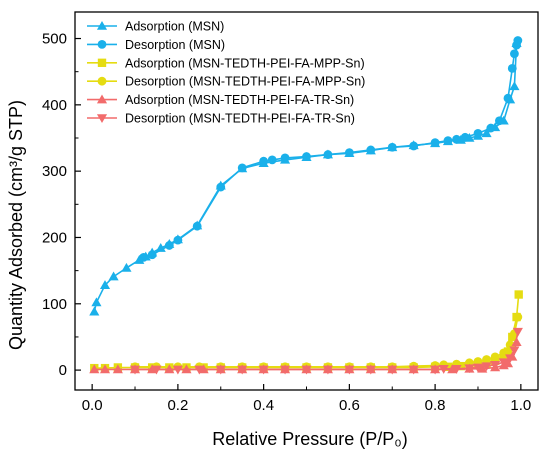  I want to click on legend-label: Desorption (MSN-TEDTH-PEI-FA-TR-Sn), so click(240, 119).